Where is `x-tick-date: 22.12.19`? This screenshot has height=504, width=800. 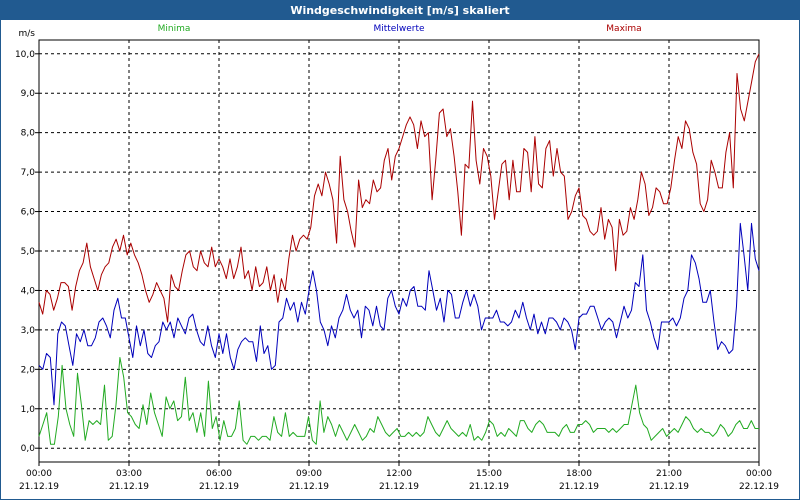
x-tick-date: 22.12.19 is located at coordinates (759, 487).